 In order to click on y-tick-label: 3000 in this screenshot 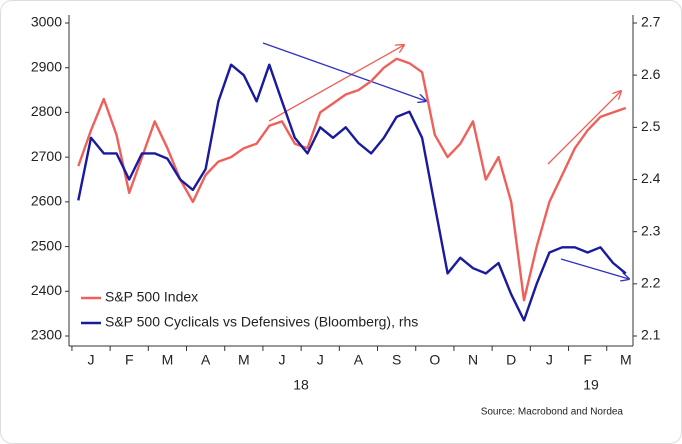, I will do `click(46, 22)`.